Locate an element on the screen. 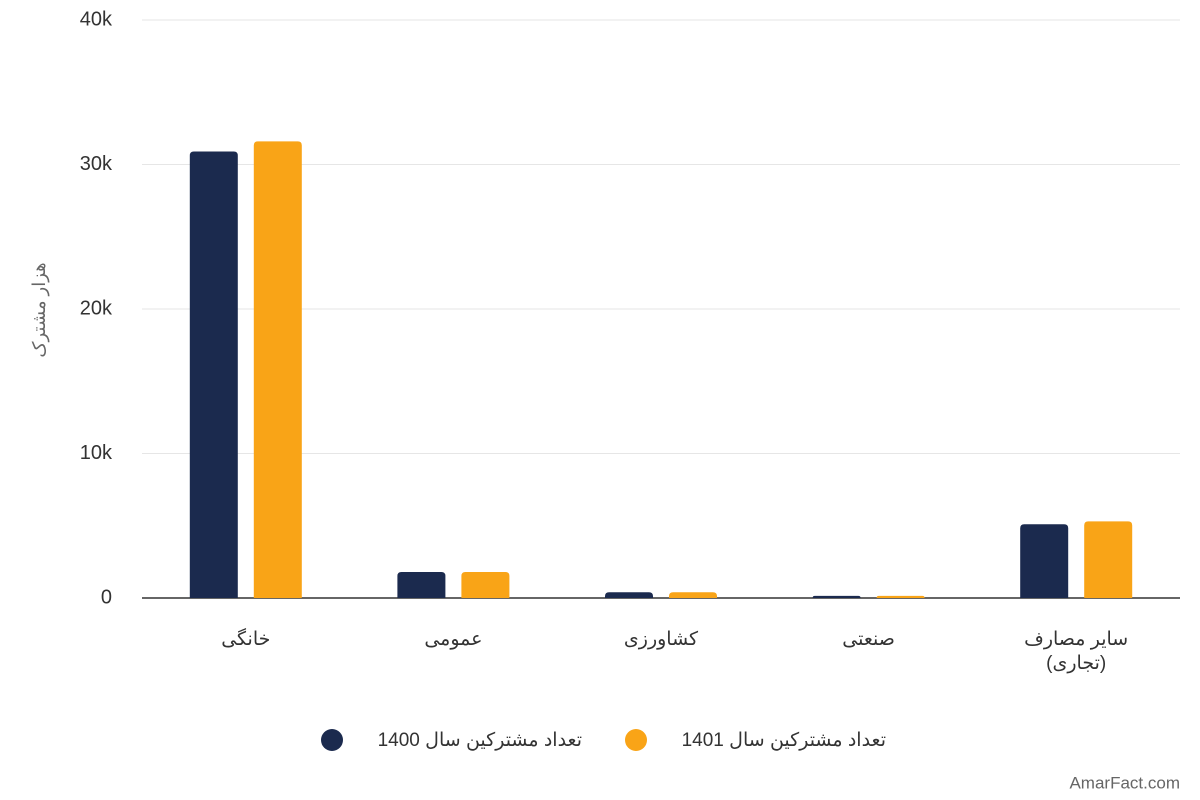 This screenshot has width=1200, height=800. y-tick-label: 20k is located at coordinates (96, 308).